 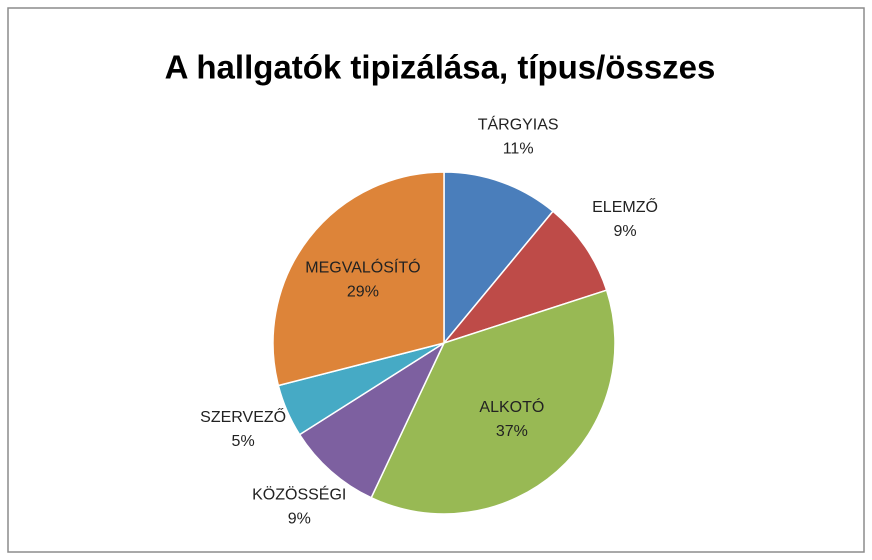 What do you see at coordinates (362, 266) in the screenshot?
I see `slice-label: MEGVALÓSÍTÓ` at bounding box center [362, 266].